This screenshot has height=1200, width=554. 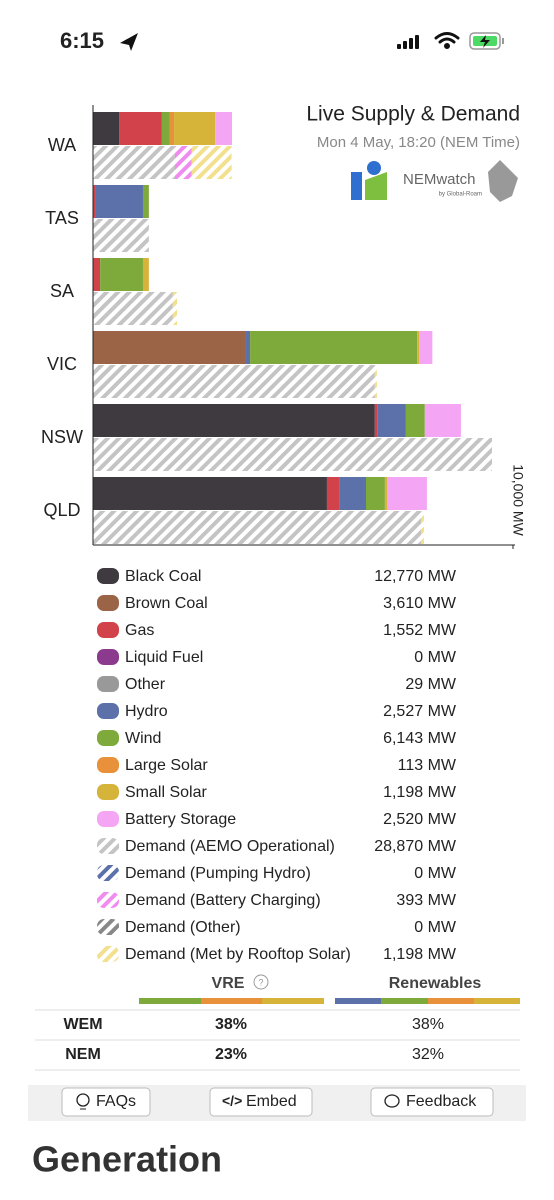 I want to click on legend-label: Black Coal, so click(x=163, y=576).